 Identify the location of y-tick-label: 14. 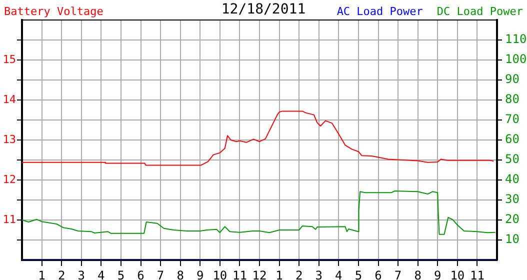
(9, 99).